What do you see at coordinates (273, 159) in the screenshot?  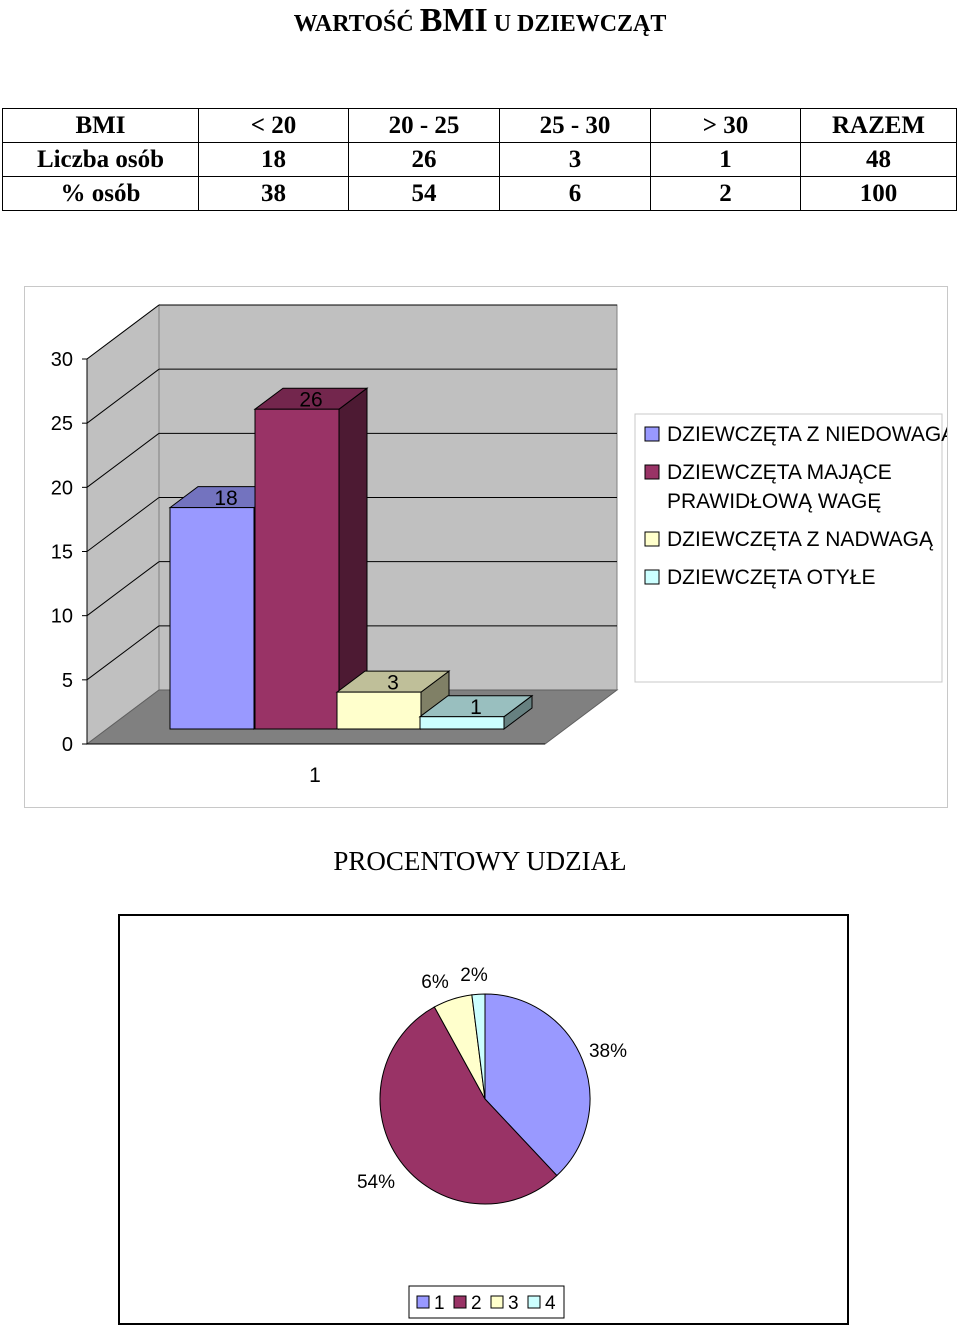 I see `table-cell: 18` at bounding box center [273, 159].